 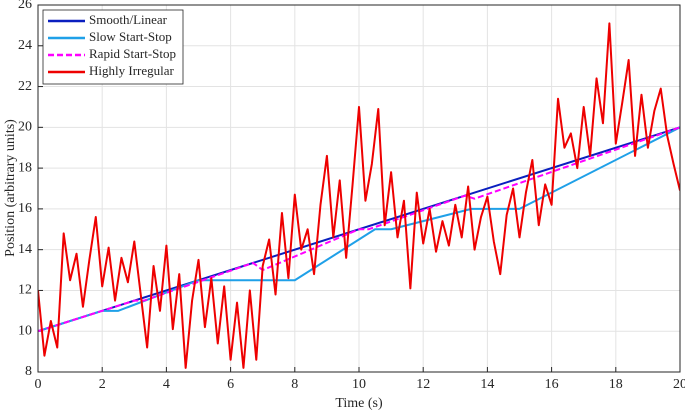 I want to click on y-tick-label: 22, so click(x=25, y=86).